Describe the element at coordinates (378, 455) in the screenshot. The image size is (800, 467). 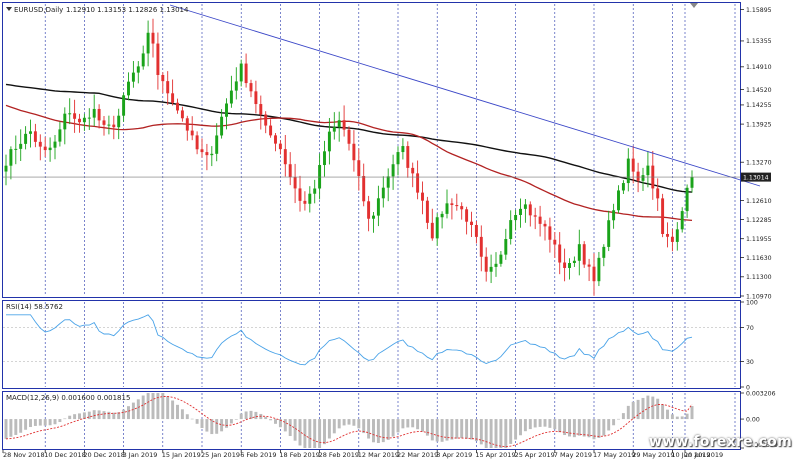
I see `x-tick-label: 12 Mar 2019` at that location.